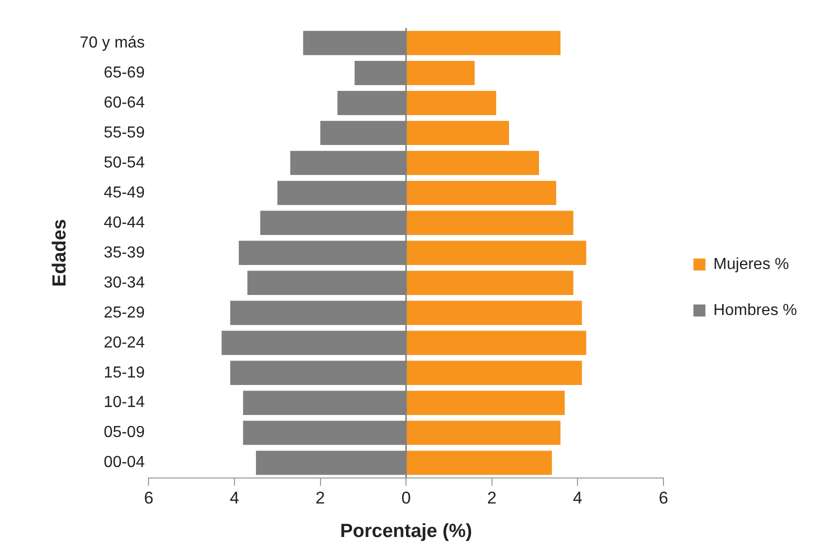 This screenshot has width=827, height=555. Describe the element at coordinates (124, 223) in the screenshot. I see `y-tick-label: 40-44` at that location.